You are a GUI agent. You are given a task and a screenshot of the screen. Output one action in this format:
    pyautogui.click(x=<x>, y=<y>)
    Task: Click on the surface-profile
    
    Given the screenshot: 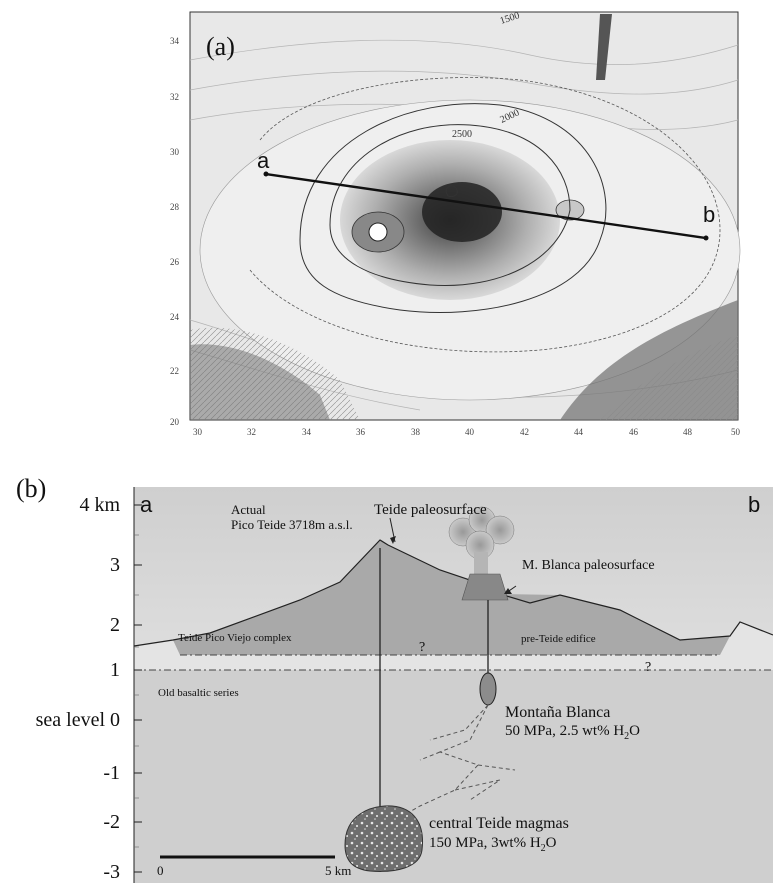 What is the action you would take?
    pyautogui.click(x=453, y=593)
    